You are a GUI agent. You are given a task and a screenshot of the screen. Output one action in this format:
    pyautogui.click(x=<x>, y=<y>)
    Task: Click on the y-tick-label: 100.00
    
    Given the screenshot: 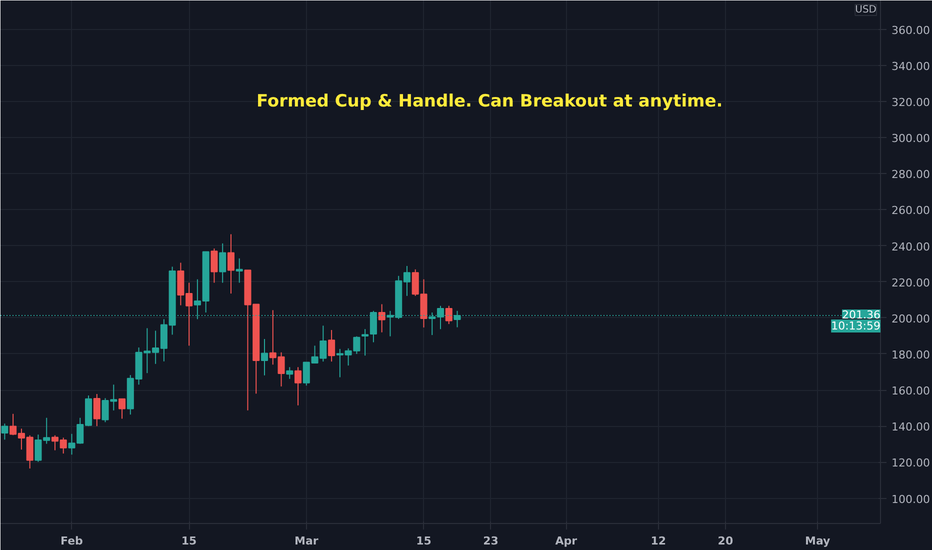 What is the action you would take?
    pyautogui.click(x=911, y=499)
    